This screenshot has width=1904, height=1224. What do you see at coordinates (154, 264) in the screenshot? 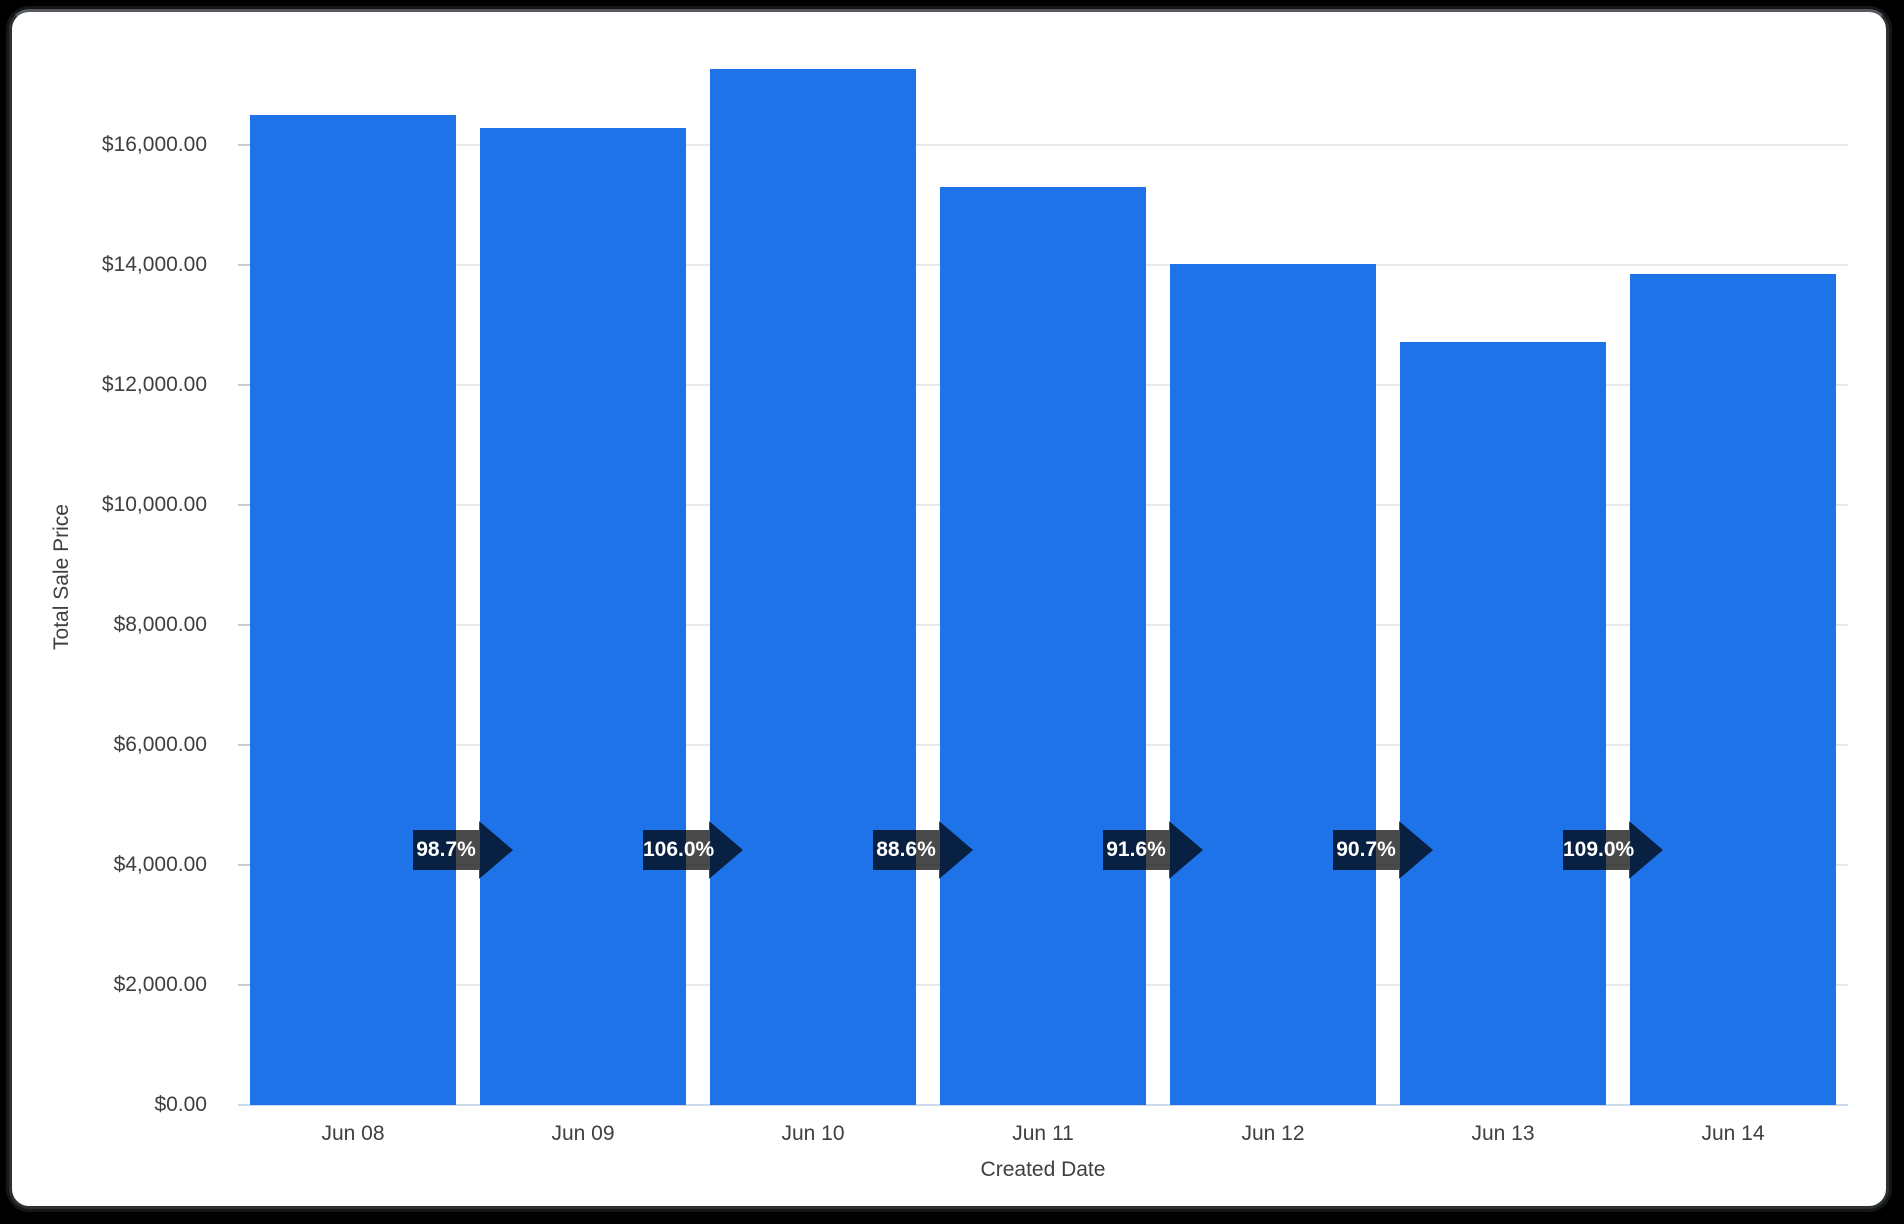
I see `y-tick-label: $14,000.00` at bounding box center [154, 264].